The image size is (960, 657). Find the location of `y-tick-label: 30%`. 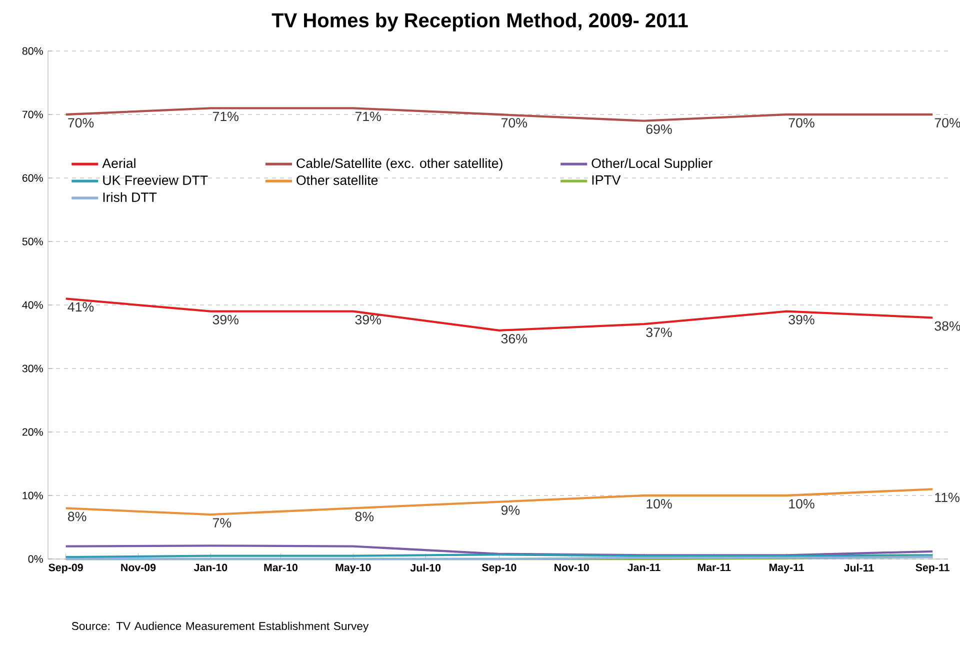

y-tick-label: 30% is located at coordinates (32, 368).